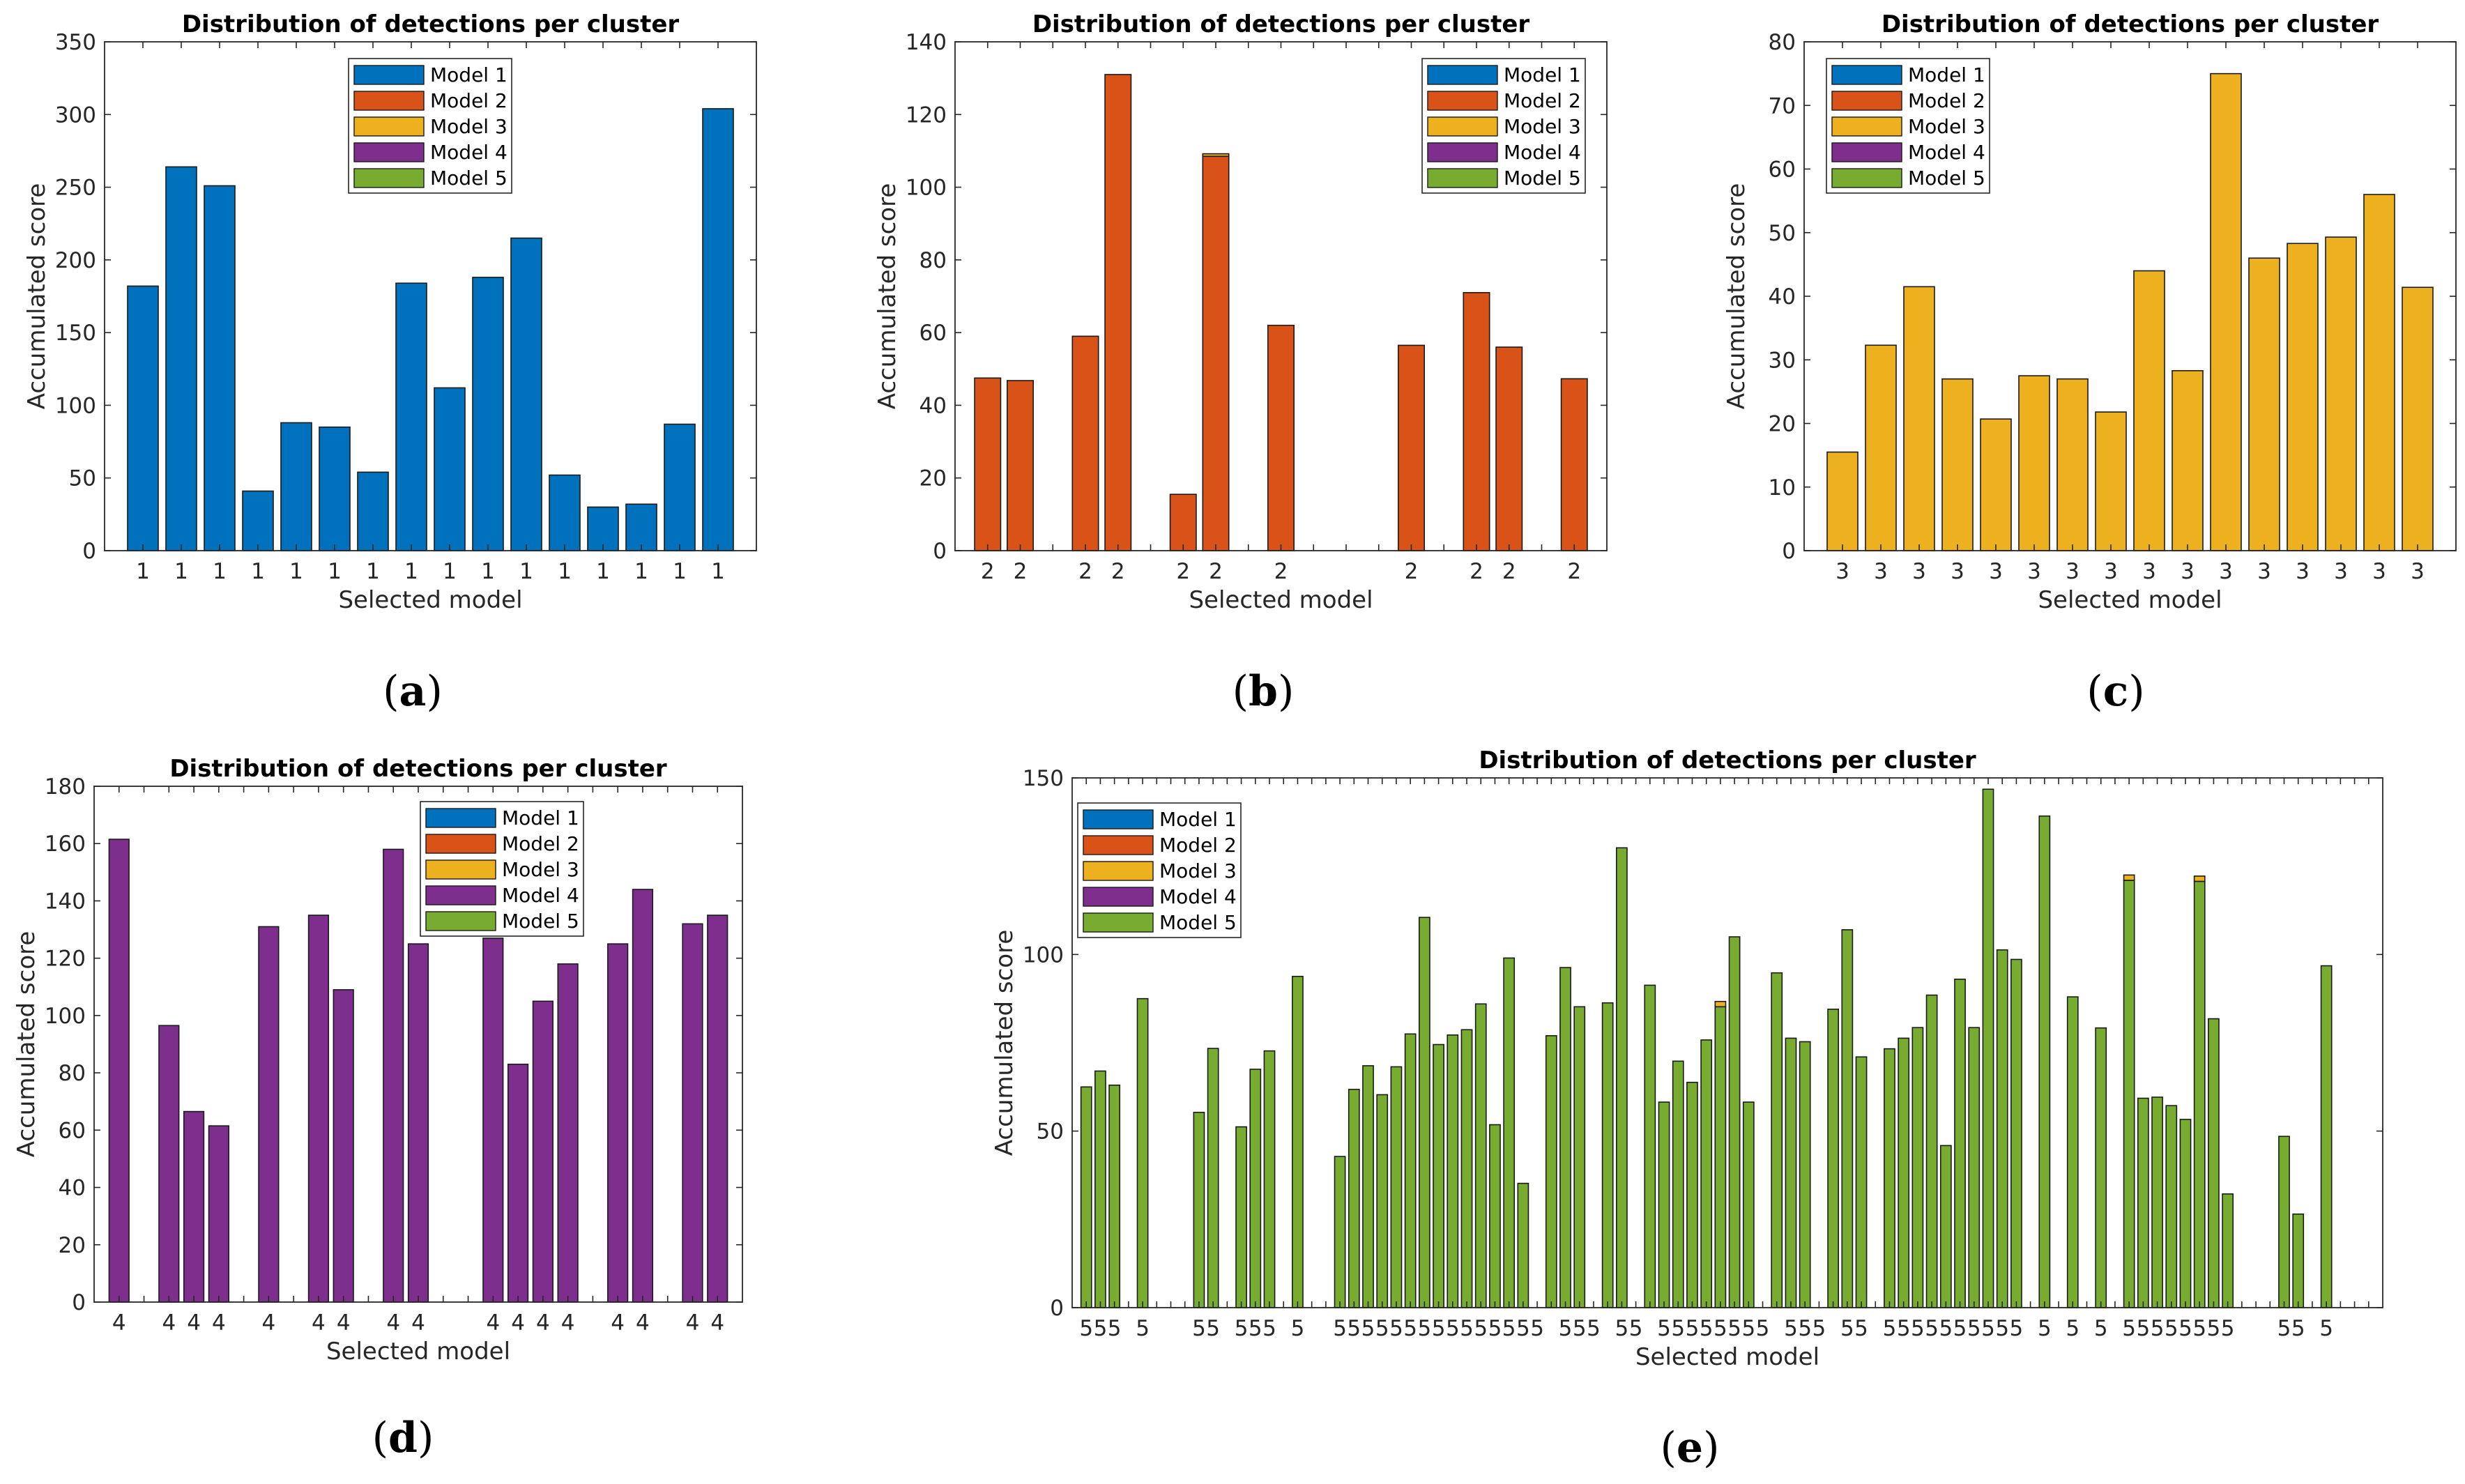  Describe the element at coordinates (1782, 105) in the screenshot. I see `y-tick-label: 70` at that location.